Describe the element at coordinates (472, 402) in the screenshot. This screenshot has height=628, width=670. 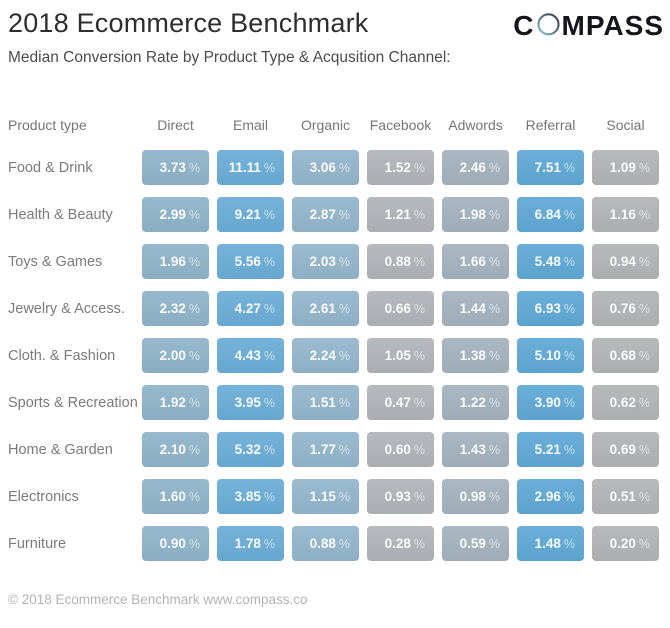
I see `cell-value: 1.22` at that location.